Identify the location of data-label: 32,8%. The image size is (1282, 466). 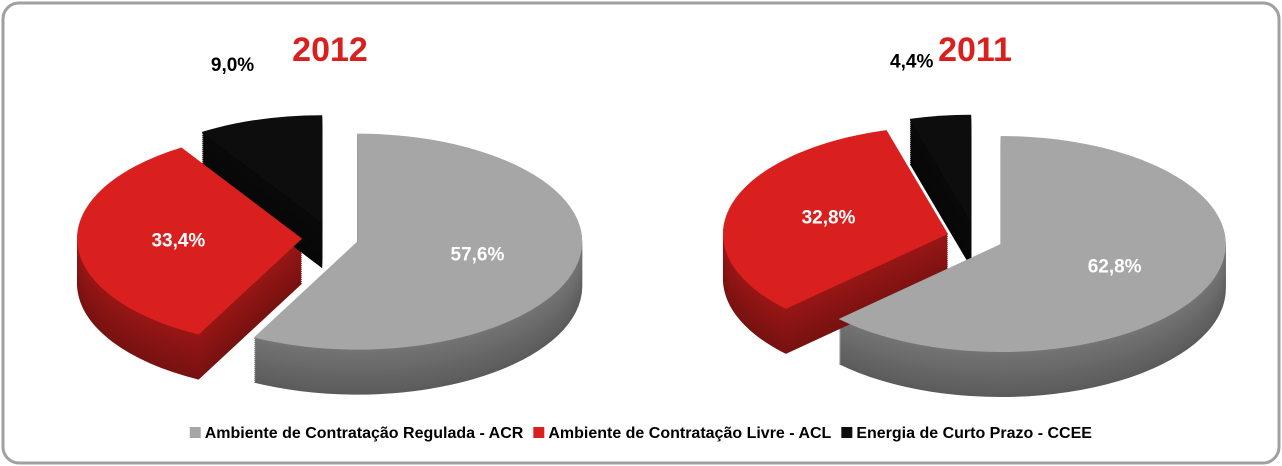
(829, 218).